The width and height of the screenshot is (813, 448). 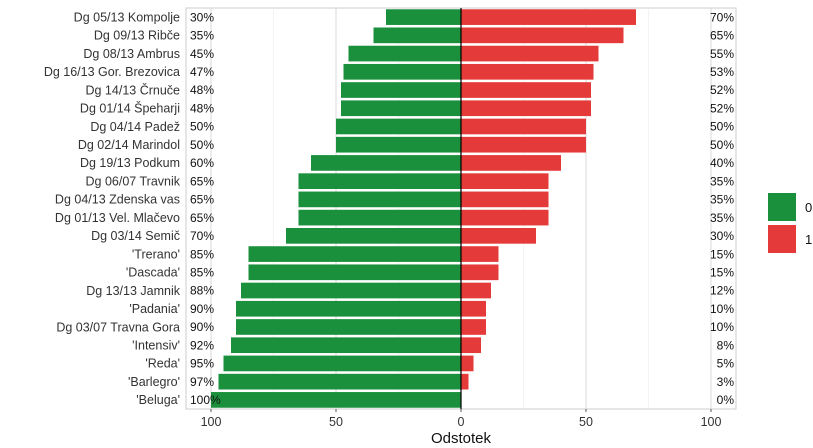 What do you see at coordinates (202, 163) in the screenshot?
I see `left-percent-label: 60%` at bounding box center [202, 163].